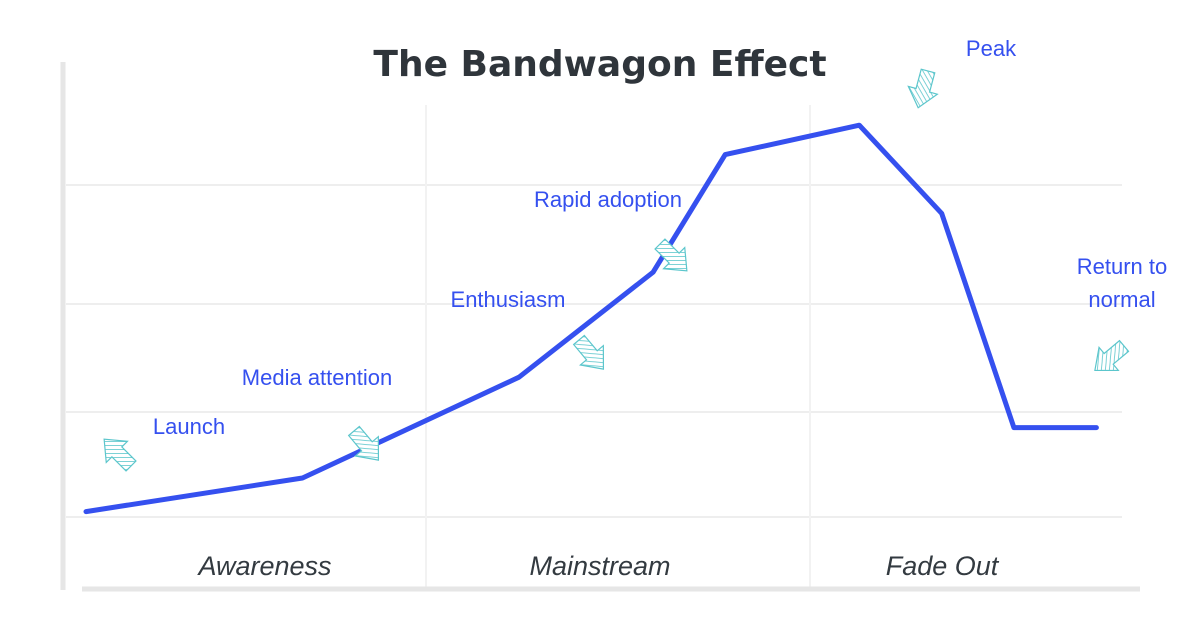  What do you see at coordinates (599, 64) in the screenshot?
I see `chart-title: The Bandwagon Effect` at bounding box center [599, 64].